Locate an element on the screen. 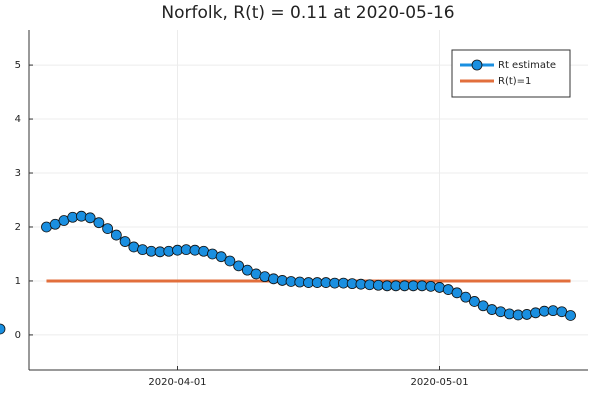 This screenshot has height=400, width=600. y-tick-label: 5 is located at coordinates (18, 65).